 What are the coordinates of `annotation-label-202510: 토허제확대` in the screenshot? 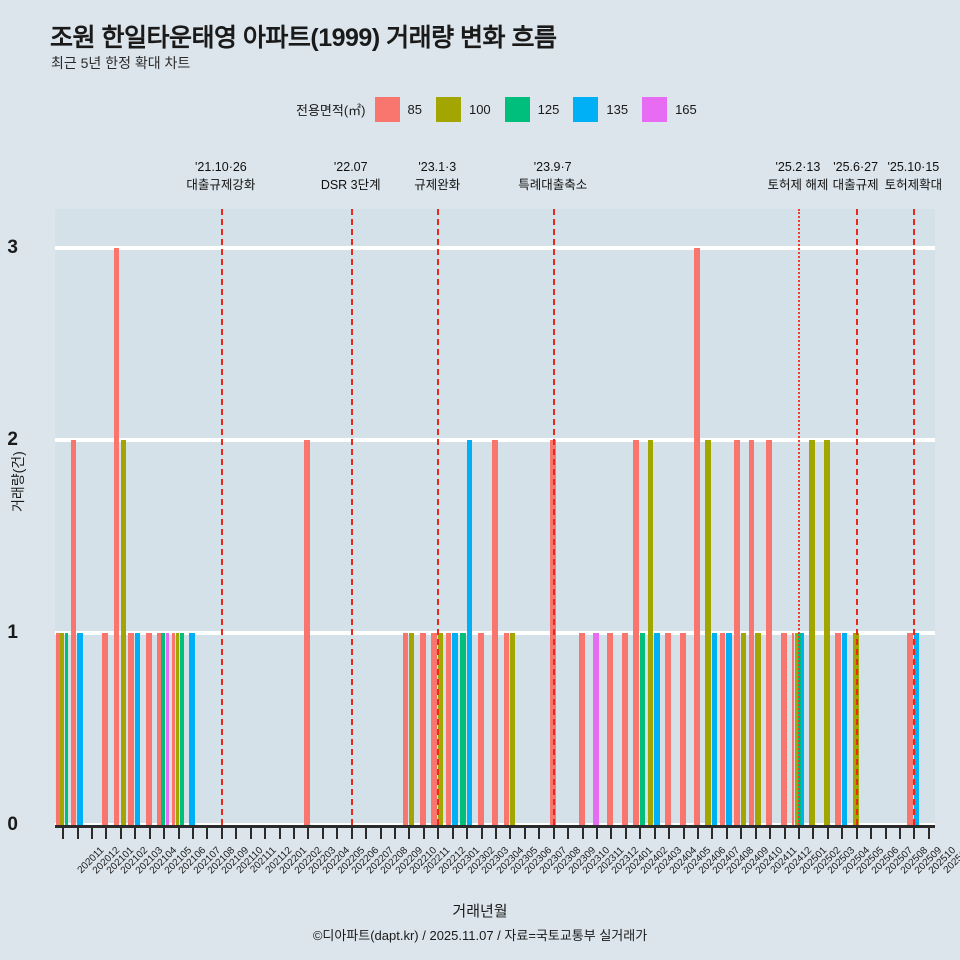 It's located at (913, 185).